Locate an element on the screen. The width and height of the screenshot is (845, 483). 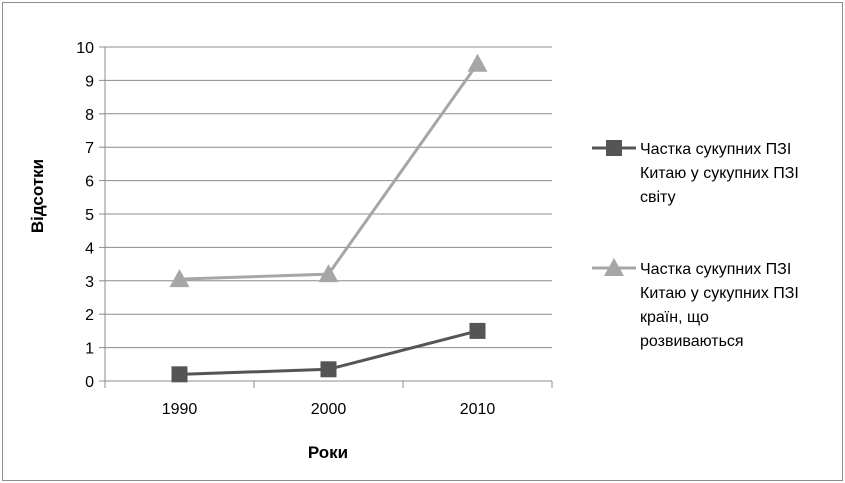
y-tick-label: 1 is located at coordinates (89, 349).